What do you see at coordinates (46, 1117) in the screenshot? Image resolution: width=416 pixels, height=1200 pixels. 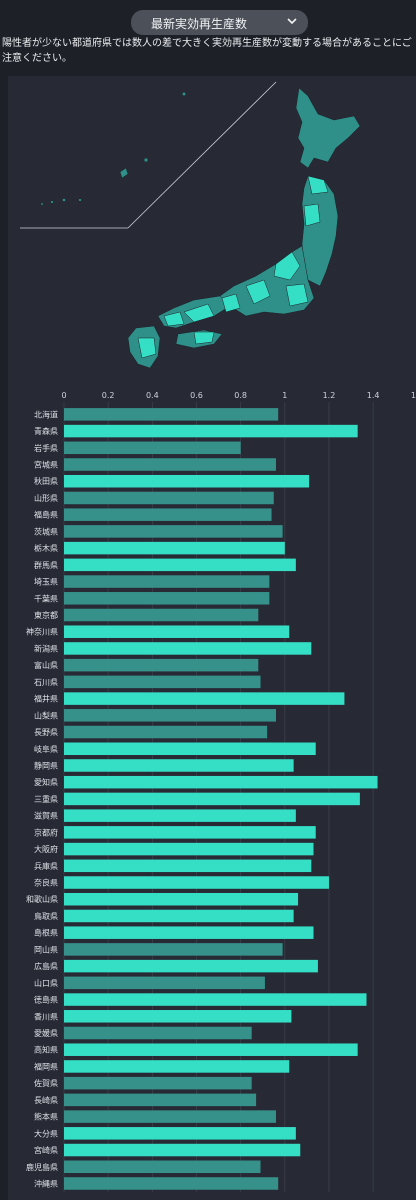 I see `category-label: 熊本県` at bounding box center [46, 1117].